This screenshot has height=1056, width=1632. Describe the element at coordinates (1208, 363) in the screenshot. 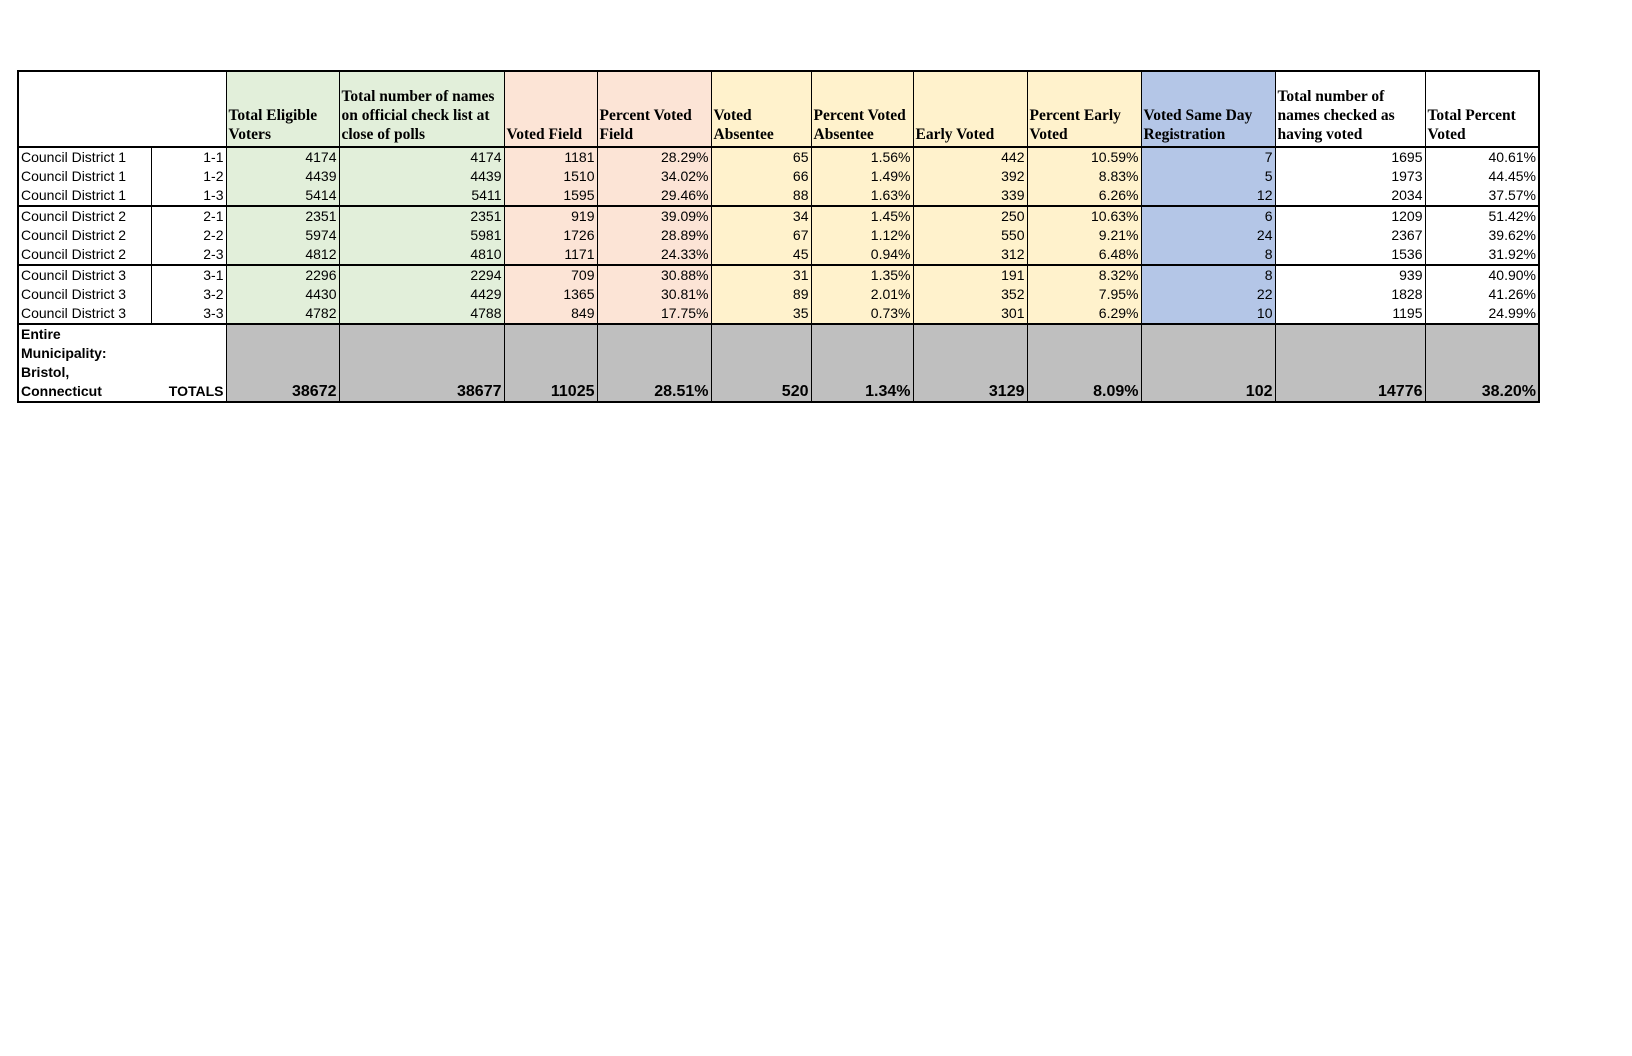

I see `total-voted-same-day-registration: 102` at that location.